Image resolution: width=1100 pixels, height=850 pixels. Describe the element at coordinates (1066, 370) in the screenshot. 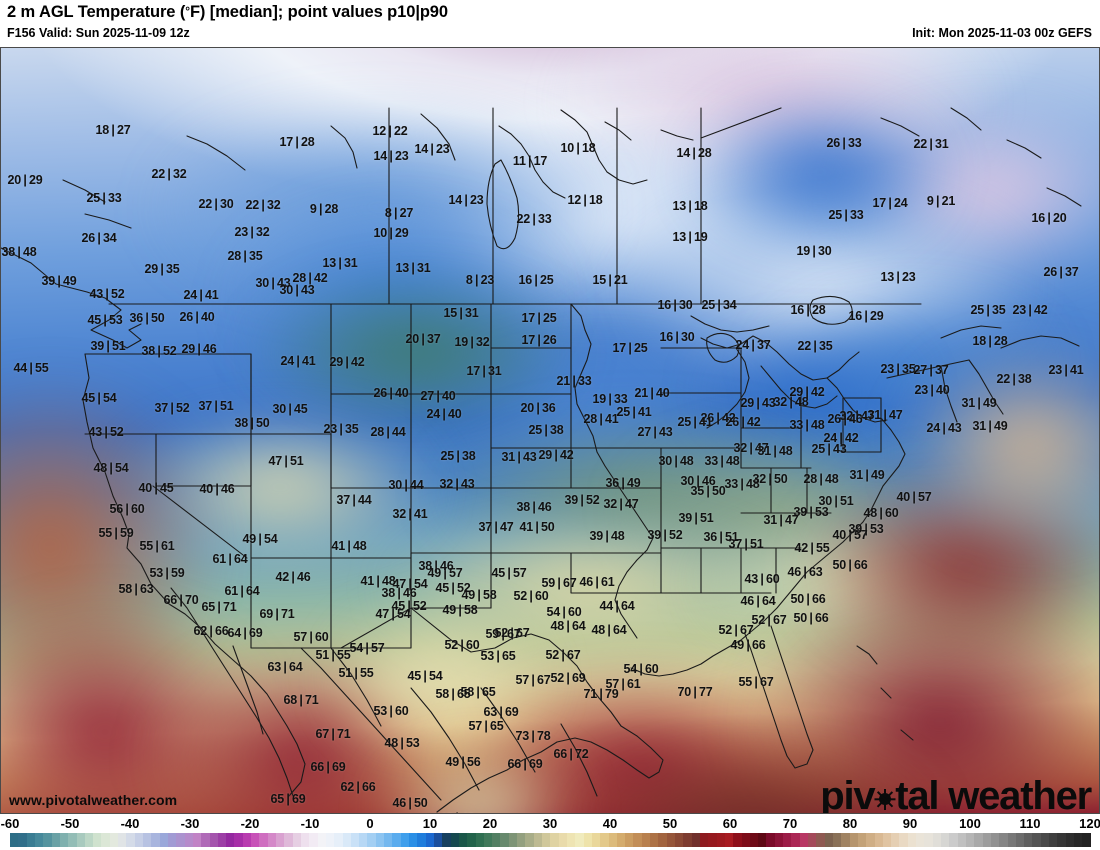

I see `point-value-label: 23 | 41` at that location.